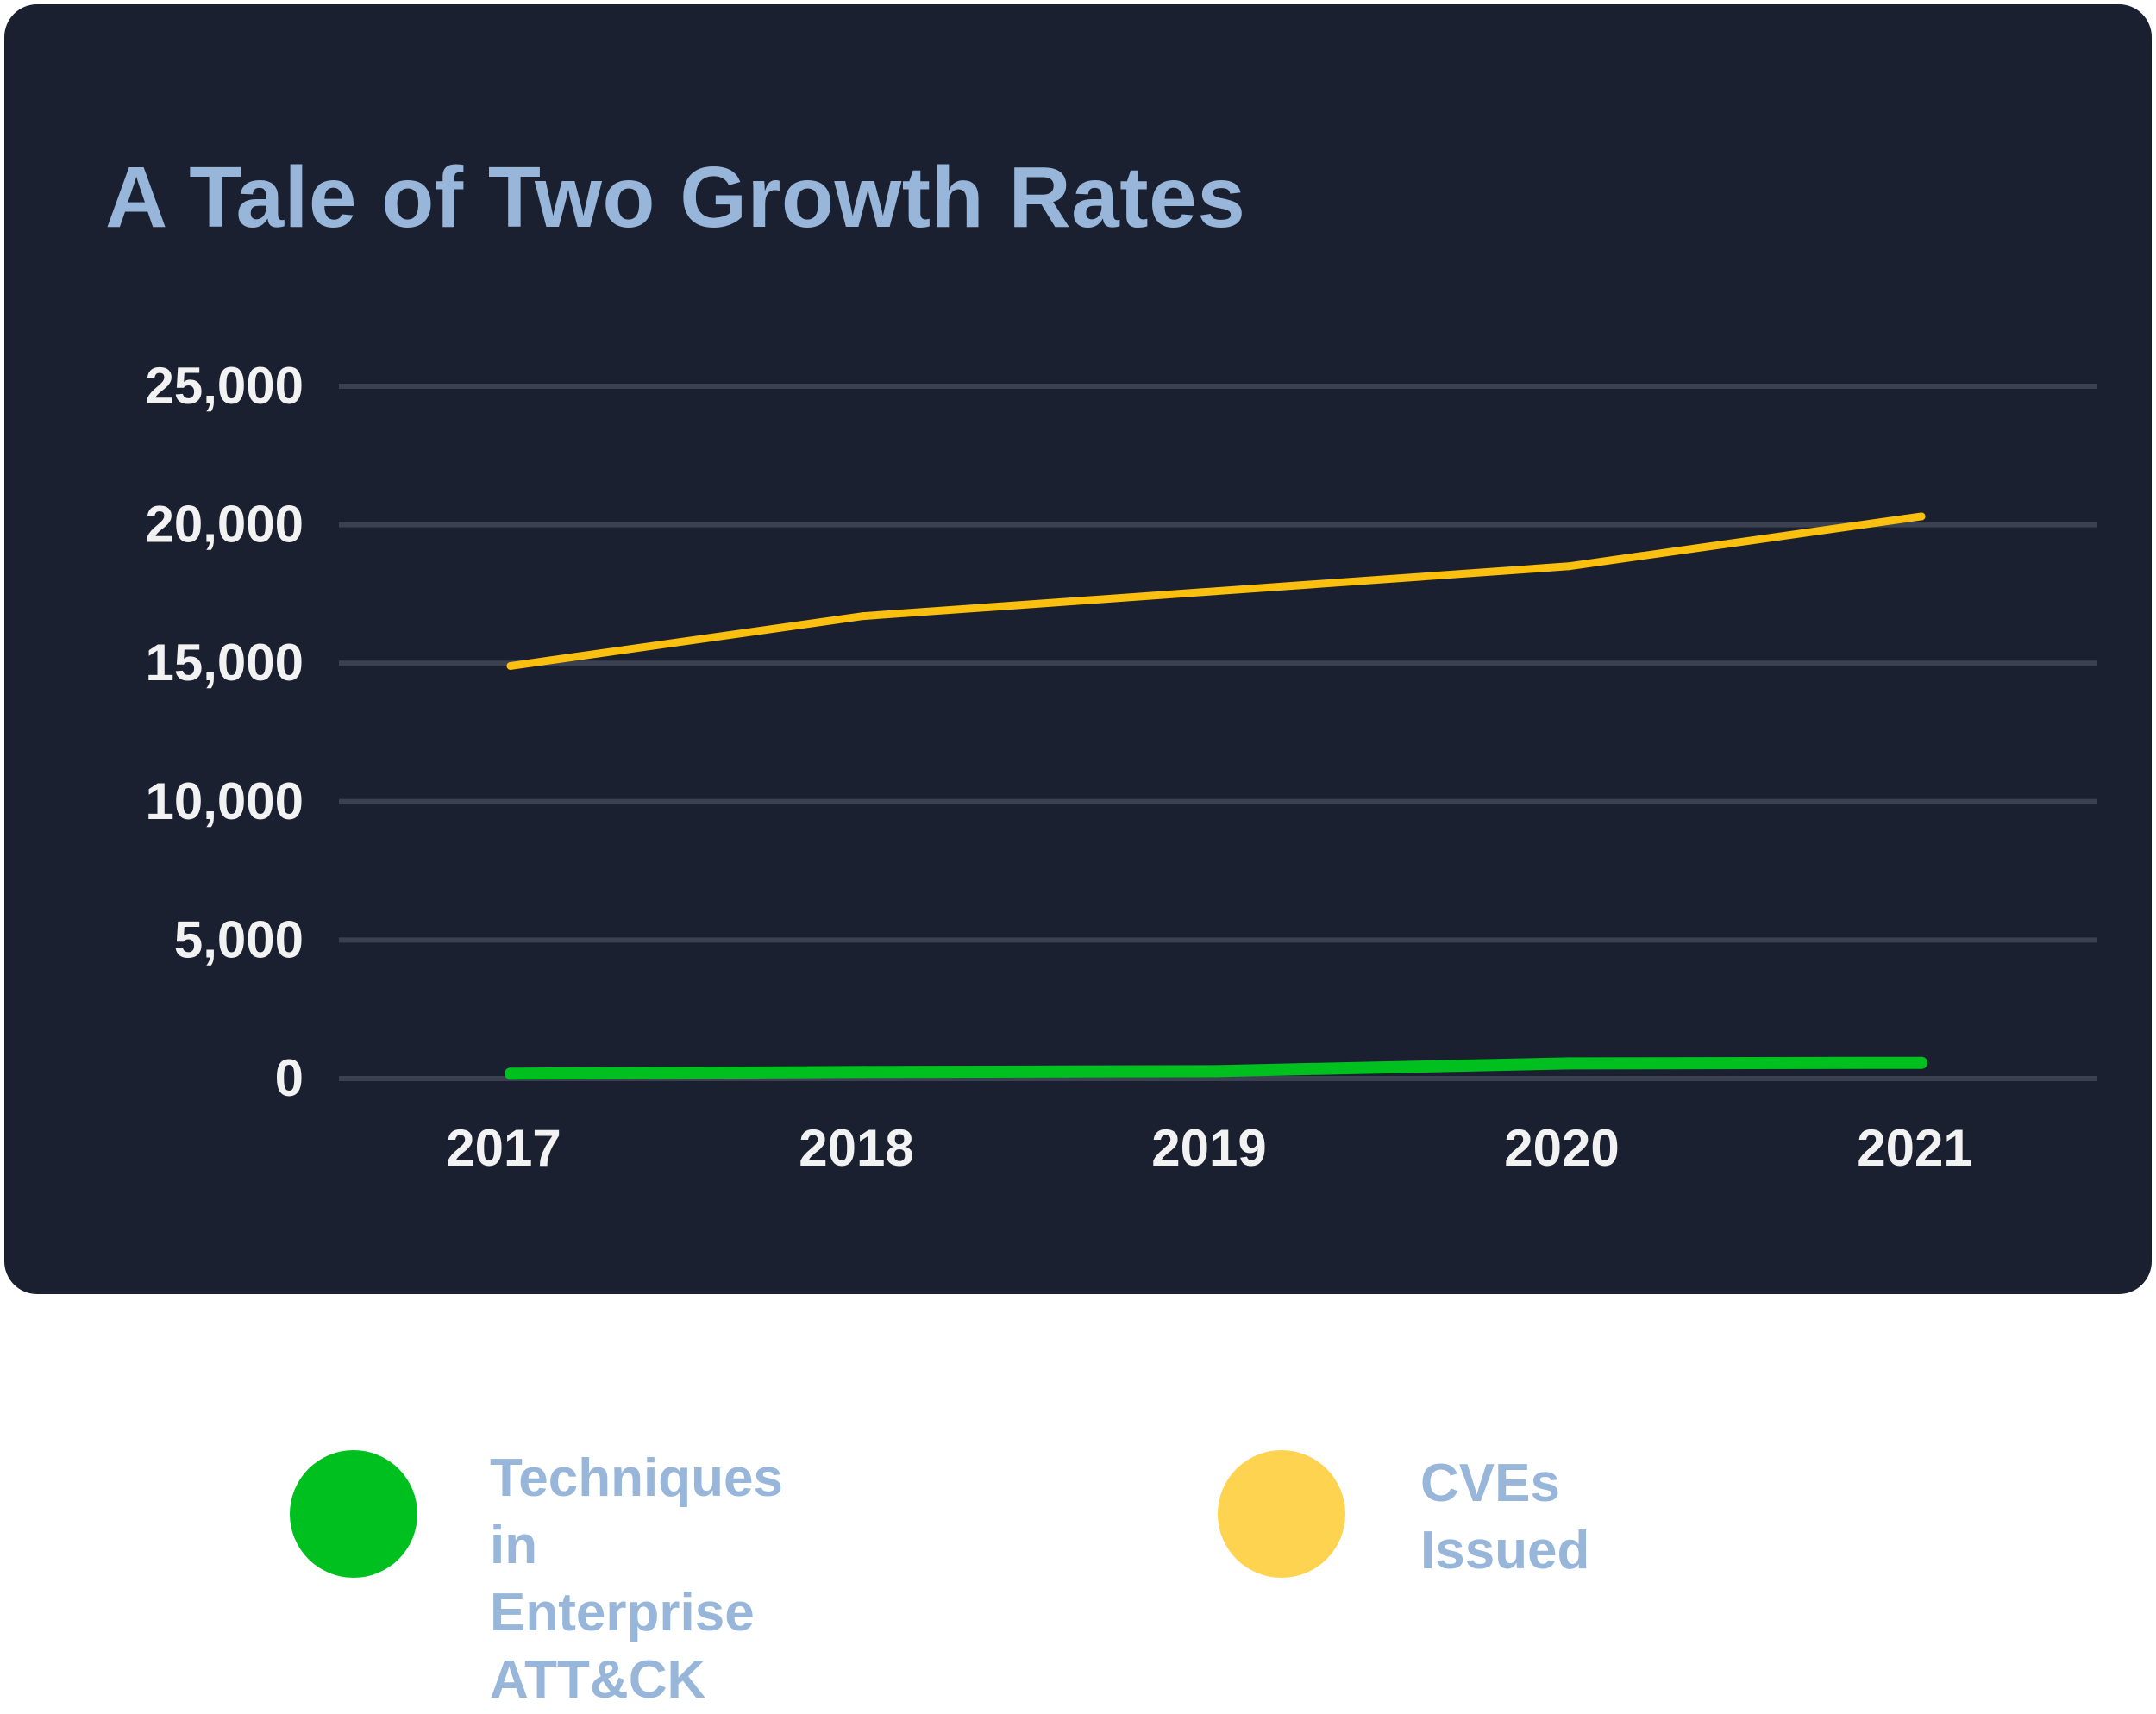  What do you see at coordinates (353, 1514) in the screenshot?
I see `legend-swatch-techniques` at bounding box center [353, 1514].